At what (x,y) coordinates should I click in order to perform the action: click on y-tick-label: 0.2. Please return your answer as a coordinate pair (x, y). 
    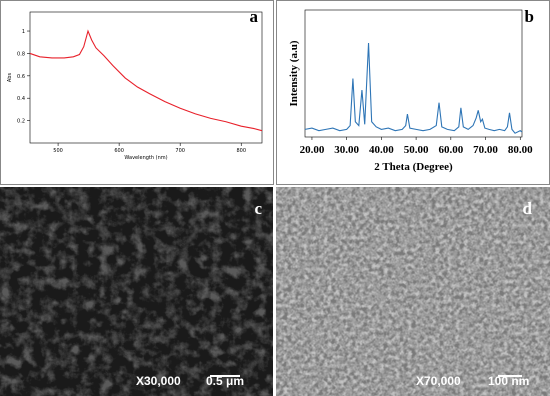
    Looking at the image, I should click on (21, 122).